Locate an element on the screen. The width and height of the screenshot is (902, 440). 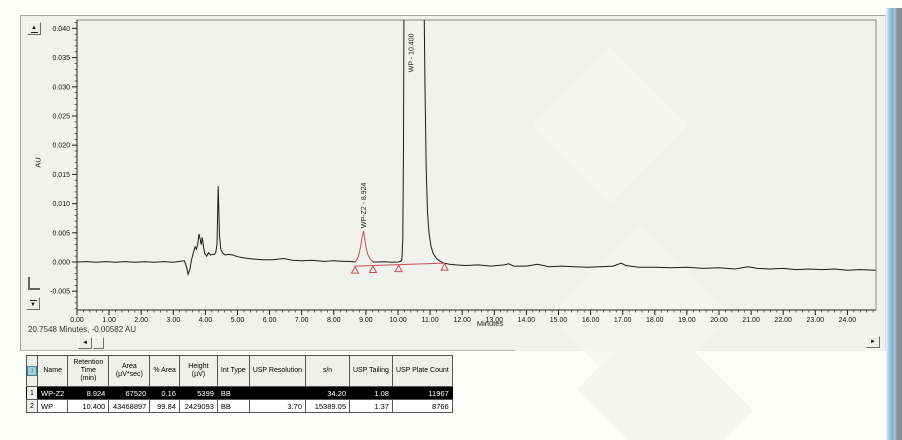
table-cell: 99.84 is located at coordinates (164, 406).